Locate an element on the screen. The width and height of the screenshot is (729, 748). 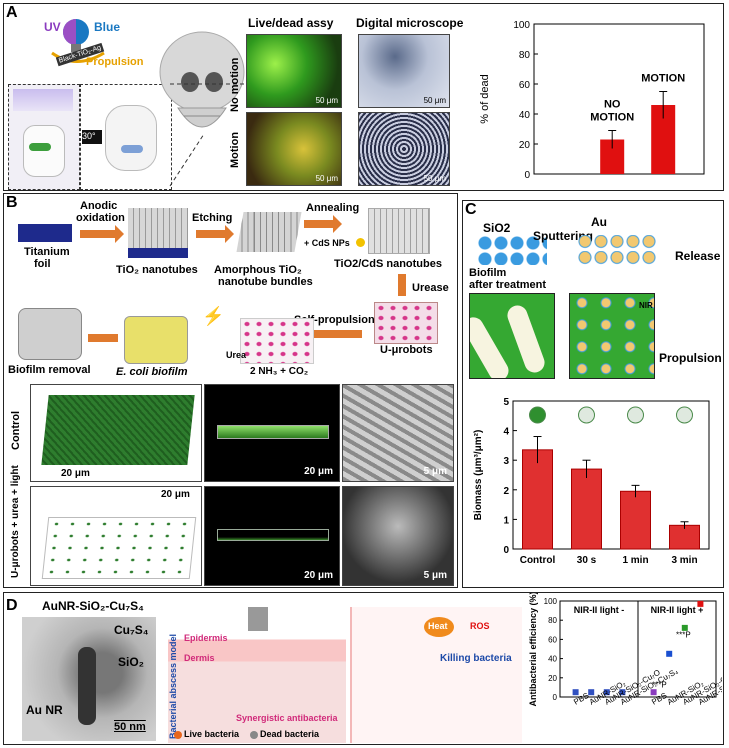
control-3d-image: 20 μm is located at coordinates (116, 433).